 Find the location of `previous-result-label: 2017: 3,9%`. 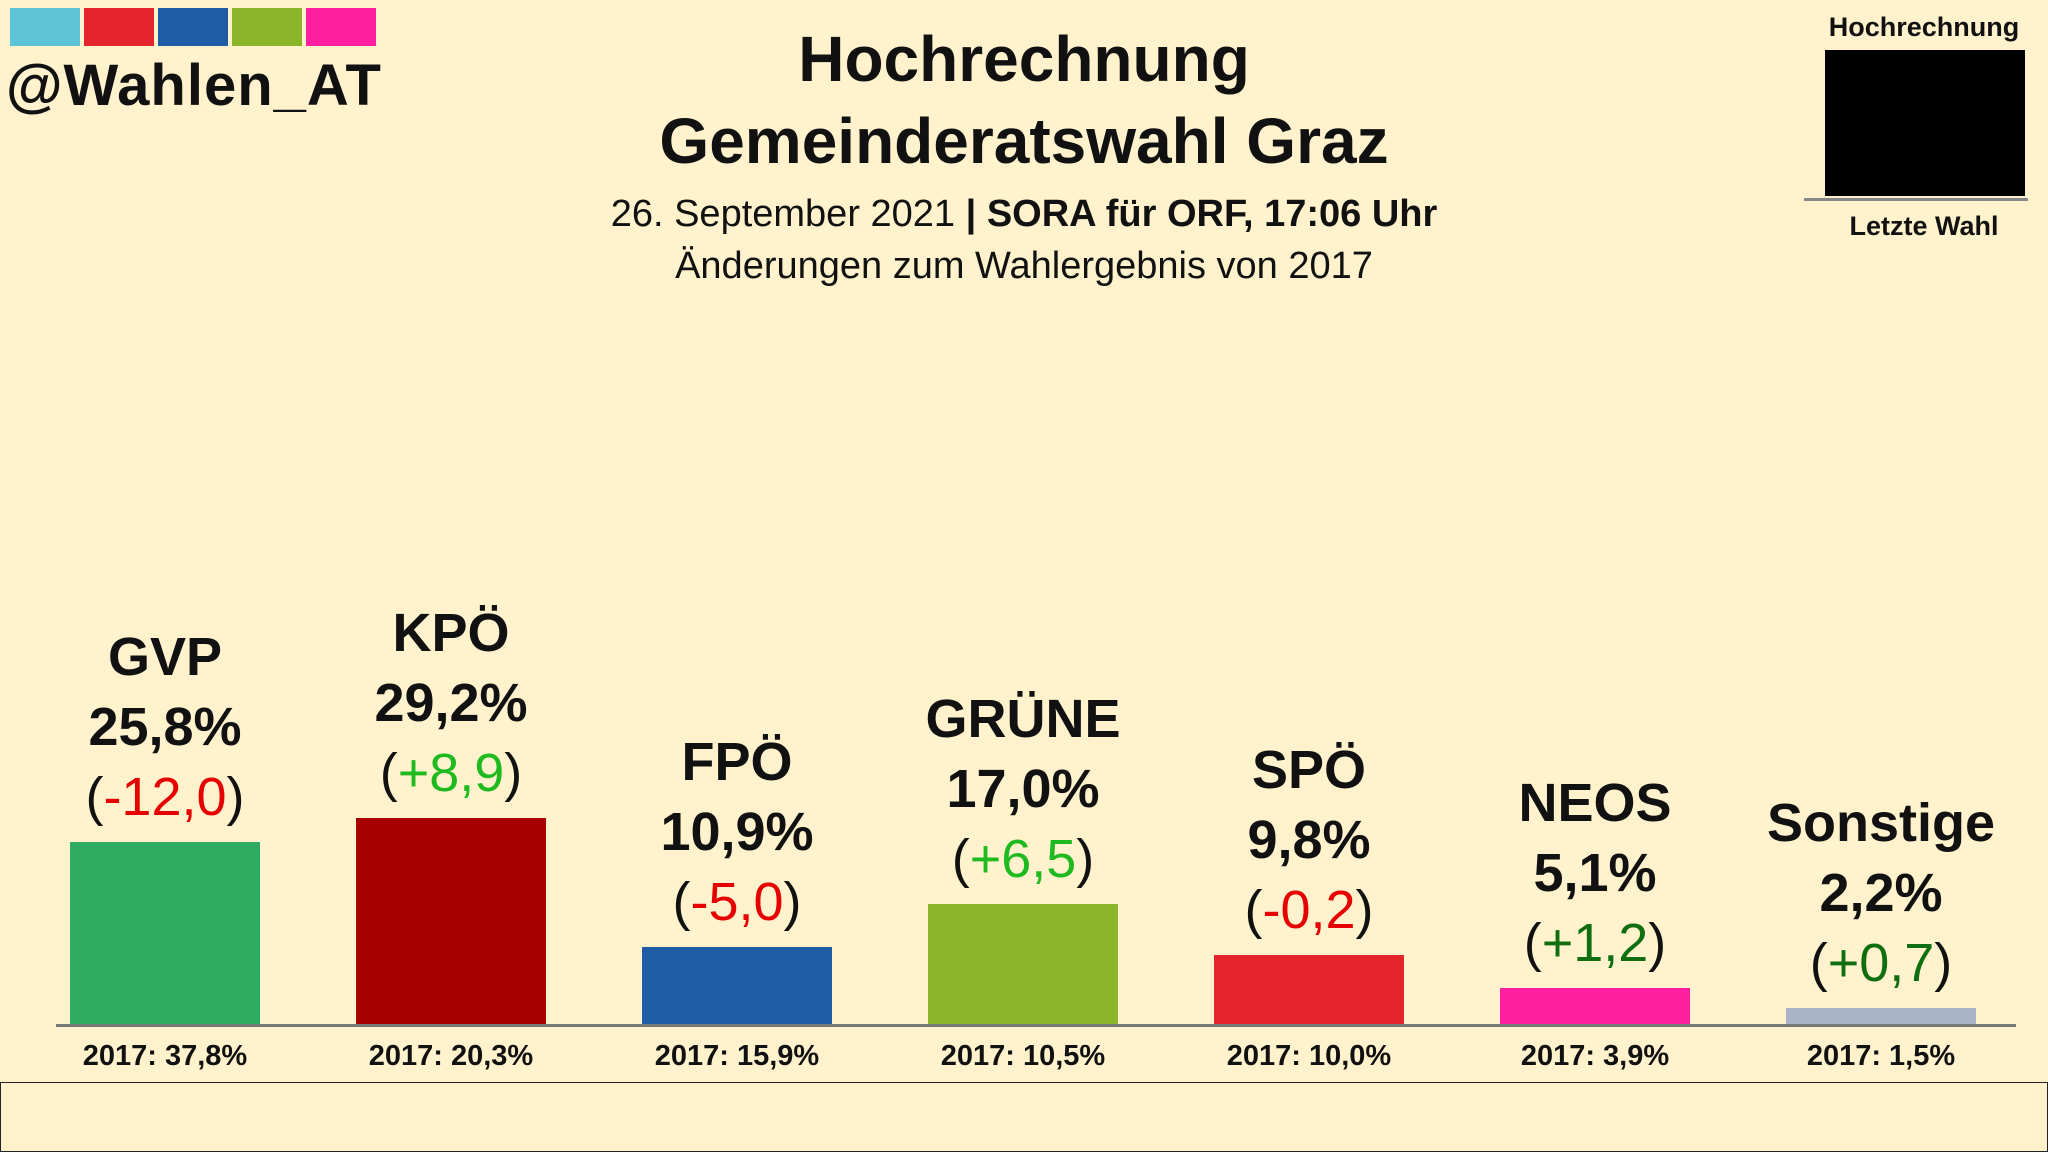

previous-result-label: 2017: 3,9% is located at coordinates (1595, 1056).